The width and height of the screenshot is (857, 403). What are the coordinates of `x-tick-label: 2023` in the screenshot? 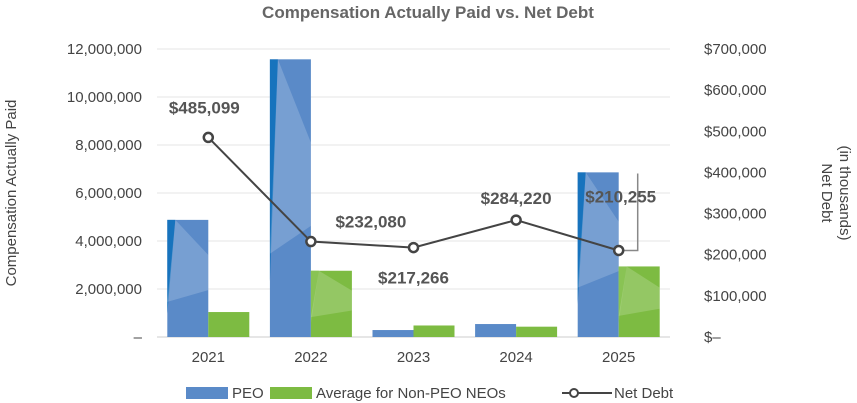 It's located at (413, 357).